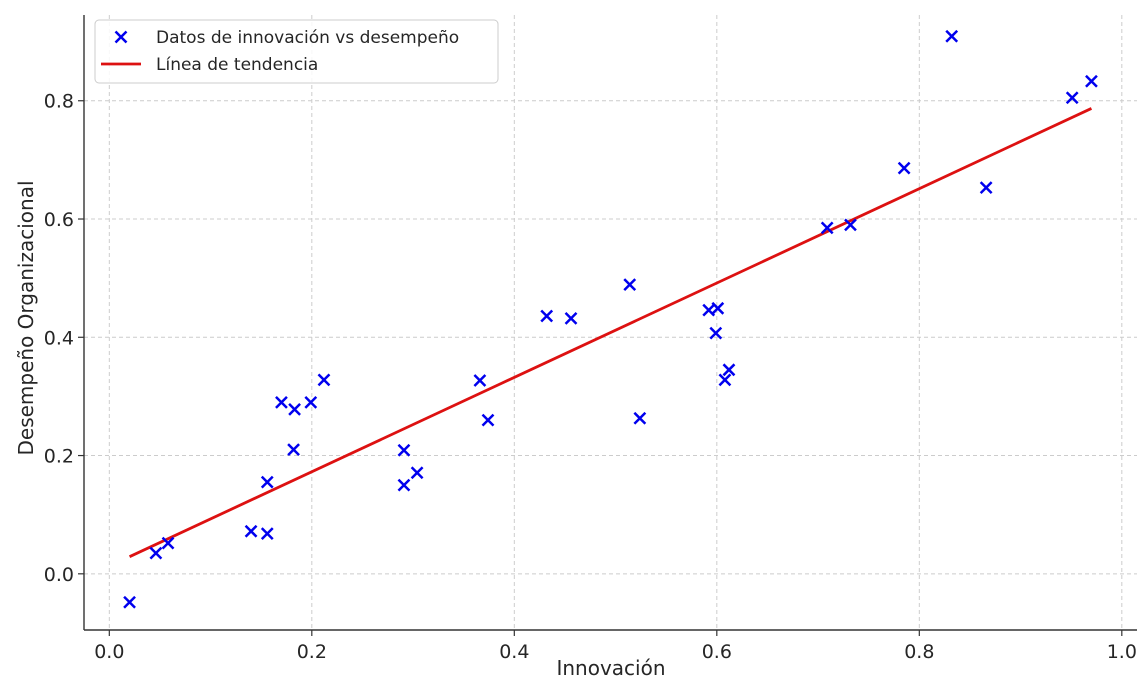  I want to click on x-tick-label: 0.4, so click(514, 652).